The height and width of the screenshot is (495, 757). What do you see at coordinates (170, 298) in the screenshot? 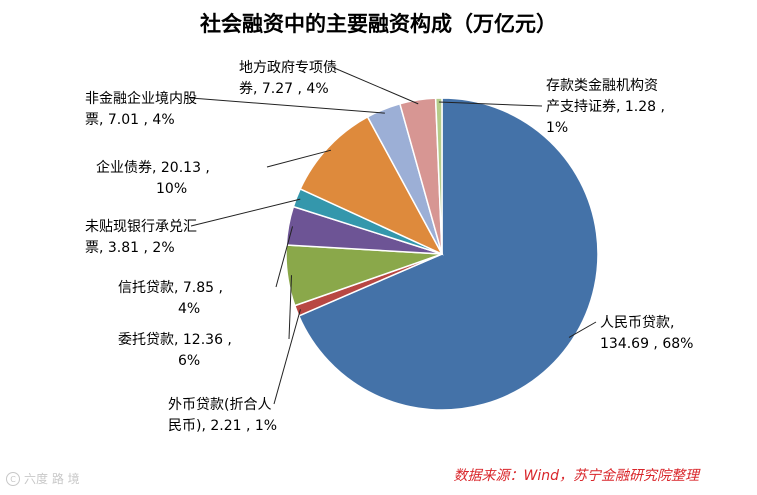
I see `data-label: 信托贷款, 7.85 , 4%` at bounding box center [170, 298].